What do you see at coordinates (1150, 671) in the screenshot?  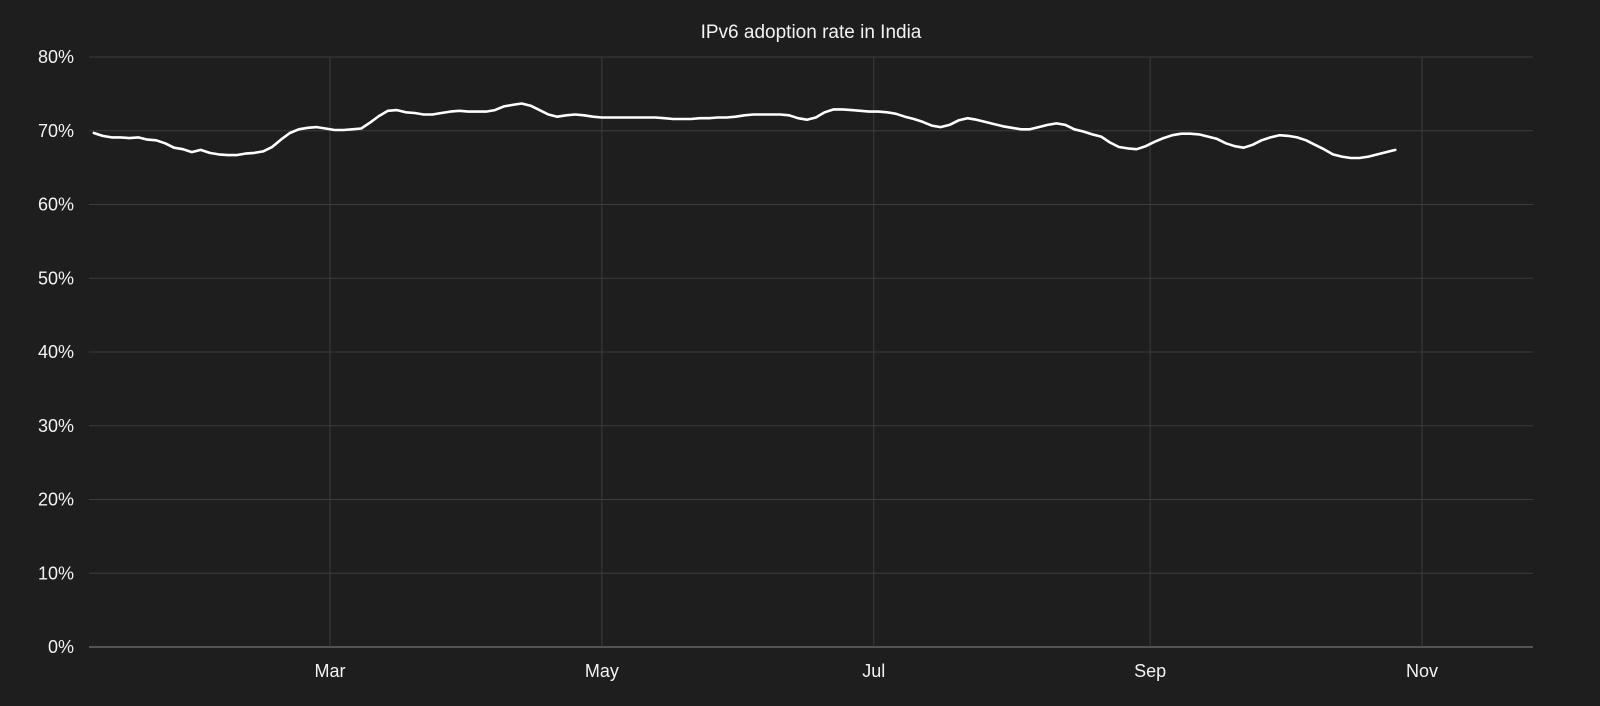 I see `x-tick-label: Sep` at bounding box center [1150, 671].